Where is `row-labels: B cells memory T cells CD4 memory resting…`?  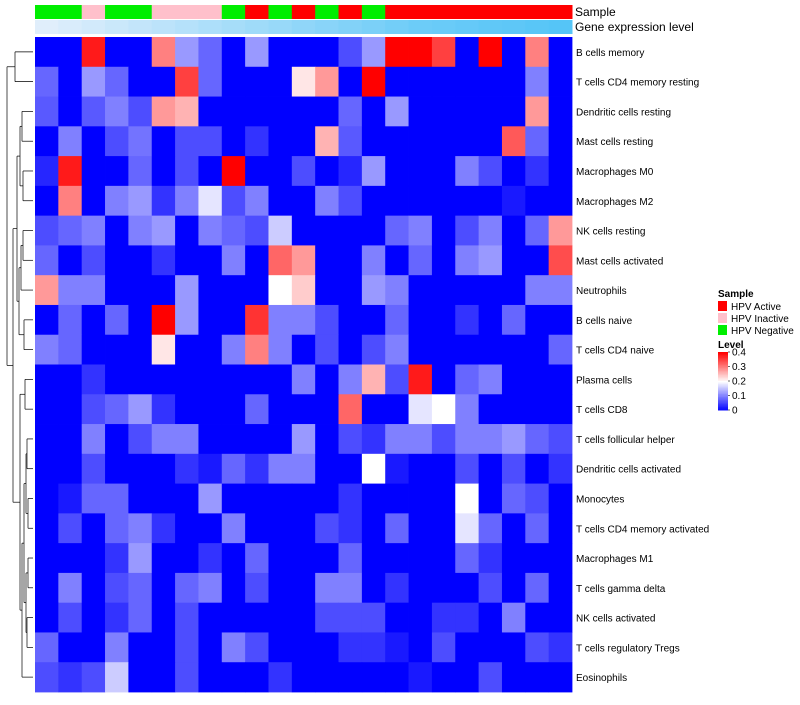 row-labels: B cells memory T cells CD4 memory resting… is located at coordinates (642, 366).